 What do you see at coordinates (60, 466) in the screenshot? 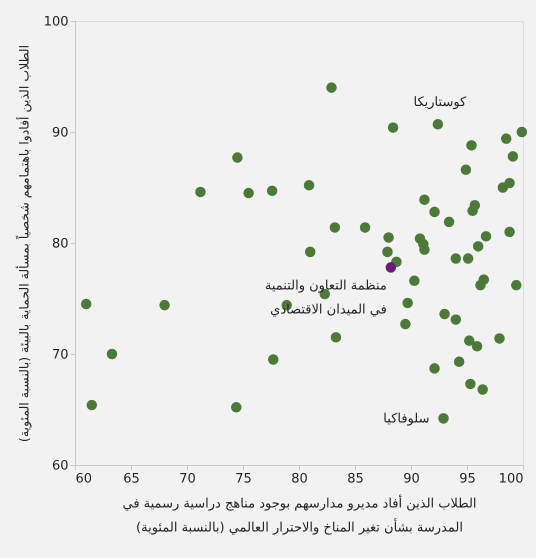
I see `y-tick-label: 60` at bounding box center [60, 466].